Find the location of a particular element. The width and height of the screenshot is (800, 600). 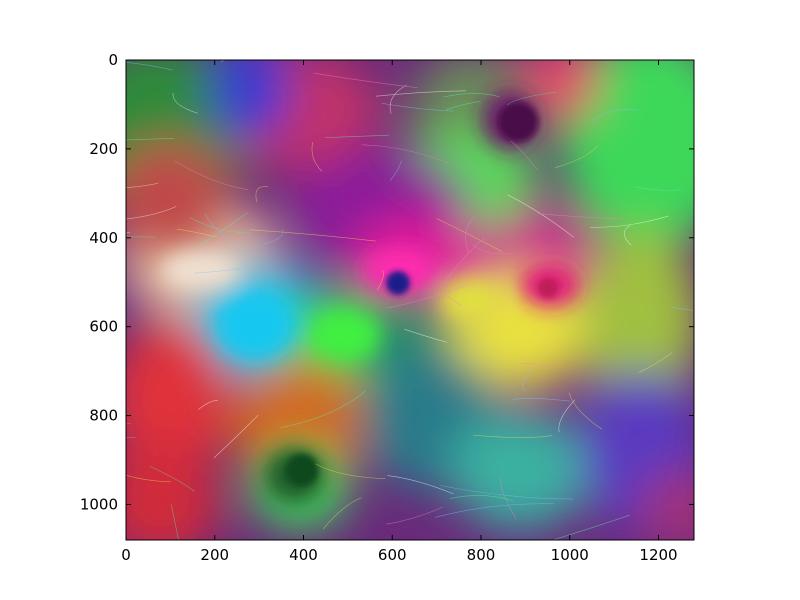

x-tick-label: 400 is located at coordinates (303, 555).